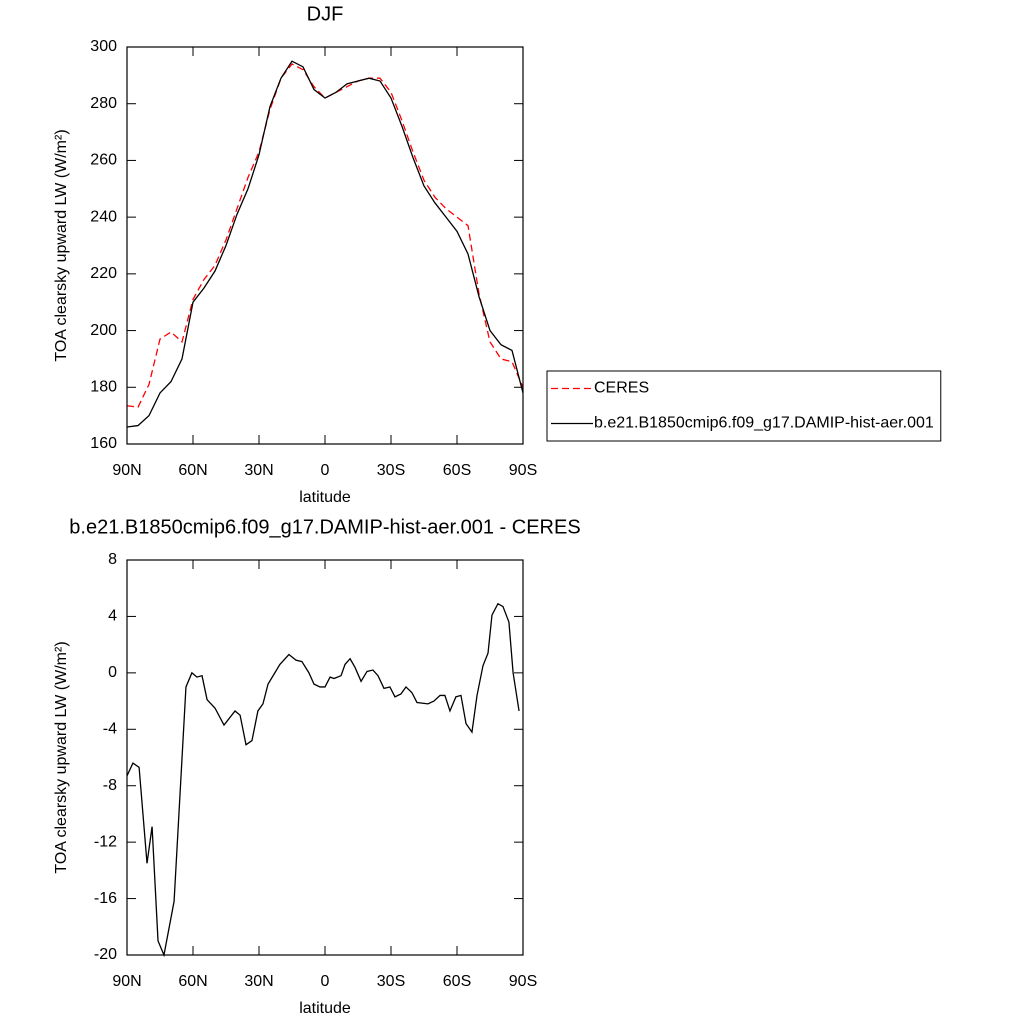 This screenshot has height=1024, width=1024. Describe the element at coordinates (103, 387) in the screenshot. I see `y-tick-label: 180` at that location.